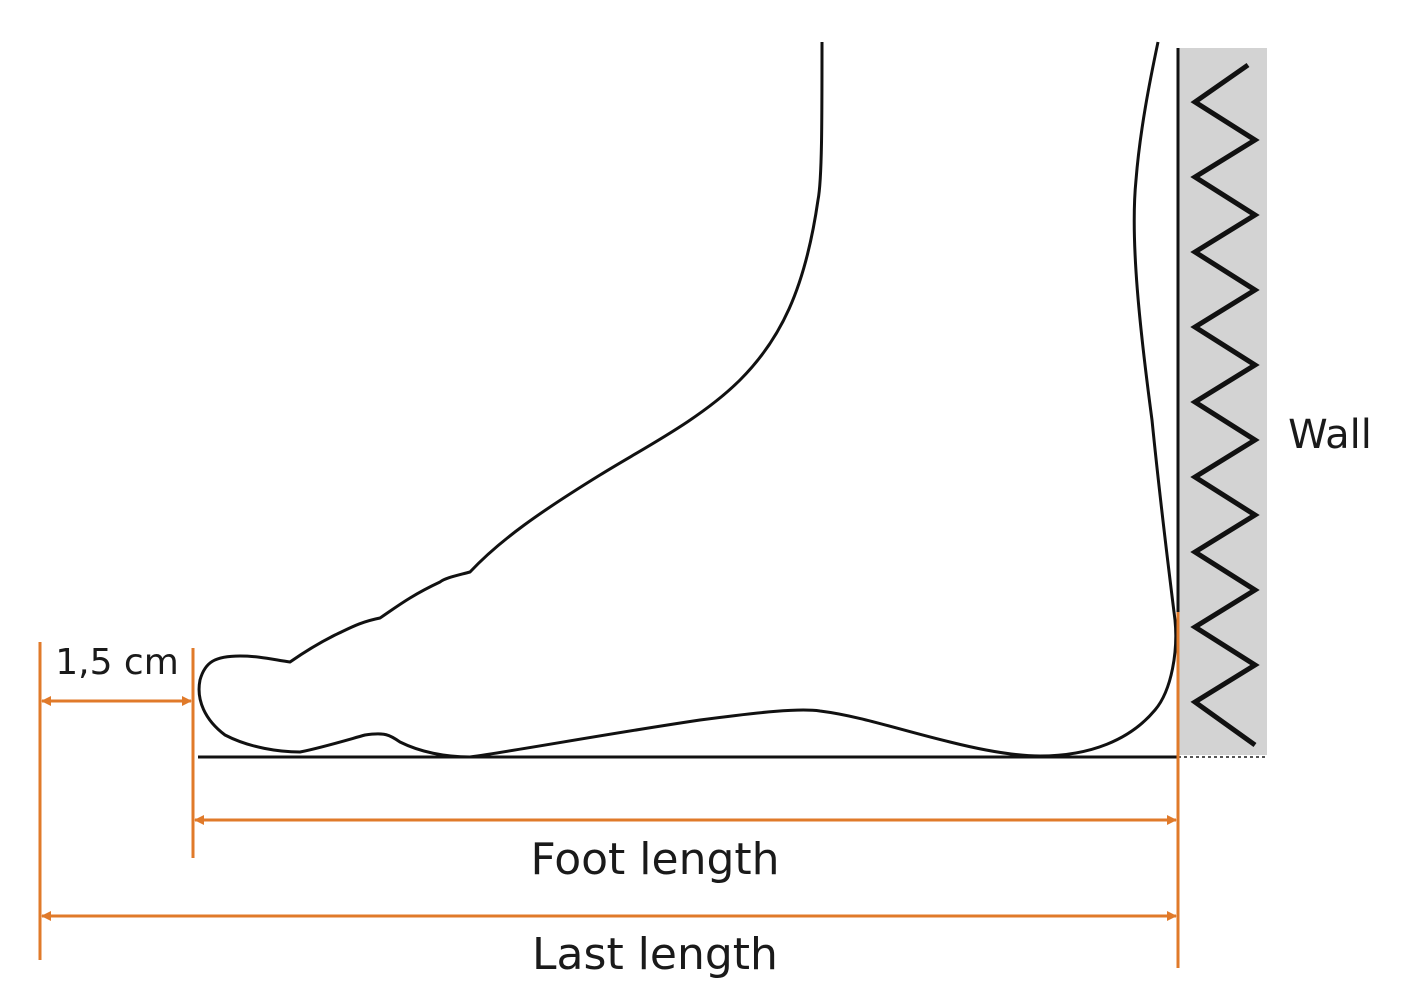 The height and width of the screenshot is (996, 1403). Describe the element at coordinates (655, 954) in the screenshot. I see `last-length-label: Last length` at that location.